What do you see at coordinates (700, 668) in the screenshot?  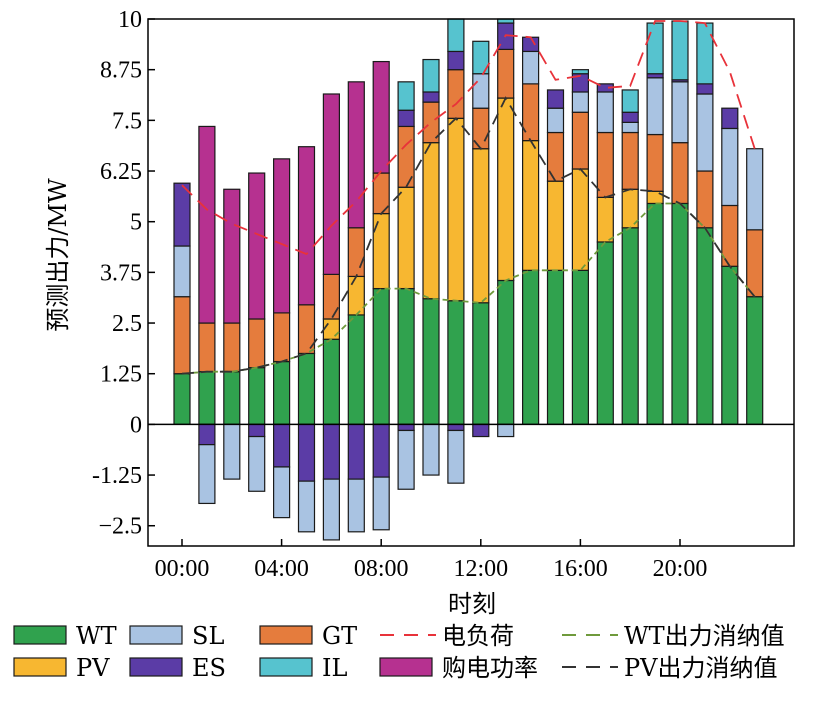 I see `legend-label: PV出力消纳值` at bounding box center [700, 668].